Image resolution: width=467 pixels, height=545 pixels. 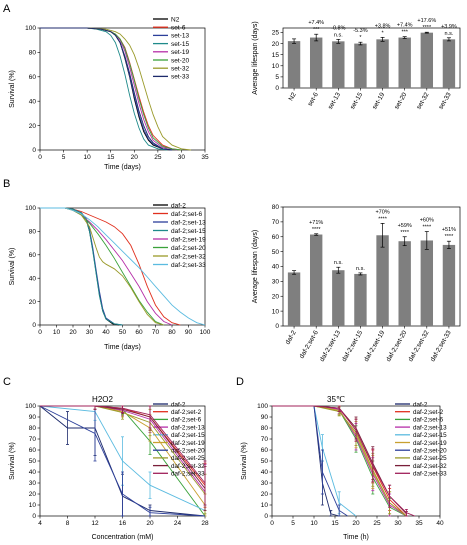 What do you see at coordinates (178, 523) in the screenshot?
I see `C_h2o2-xtick-label: 24` at bounding box center [178, 523].